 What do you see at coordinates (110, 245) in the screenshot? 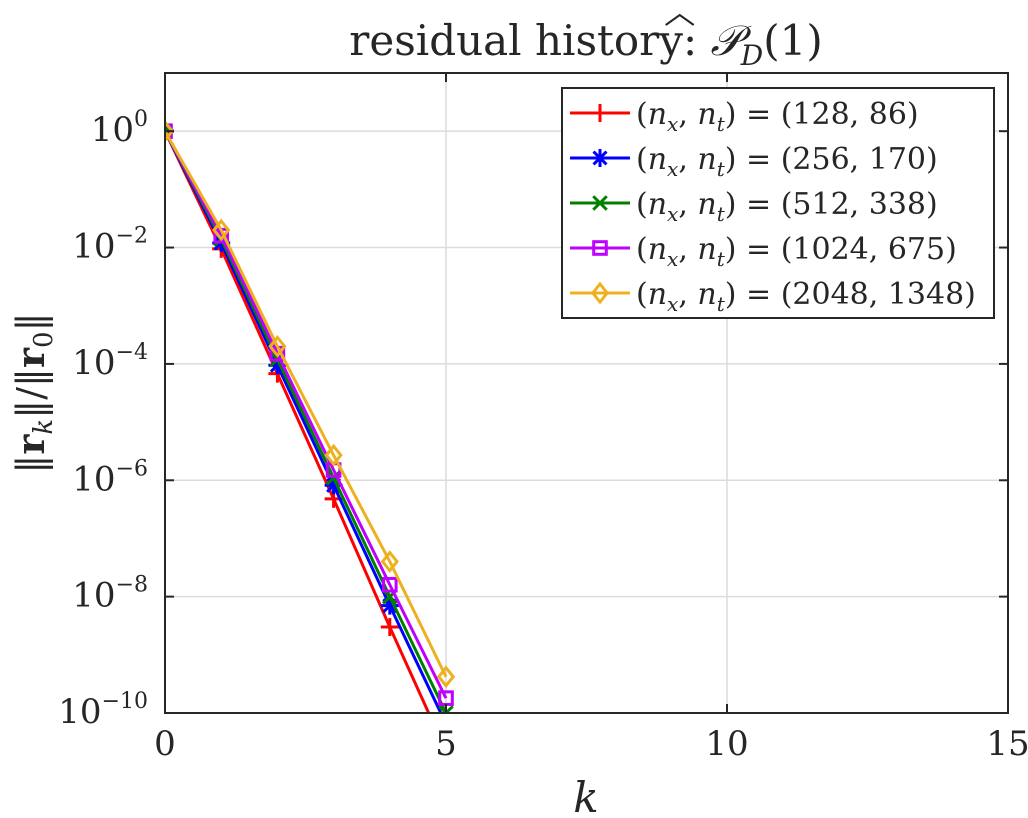
I see `y-tick-label: 10⁻²` at bounding box center [110, 245].